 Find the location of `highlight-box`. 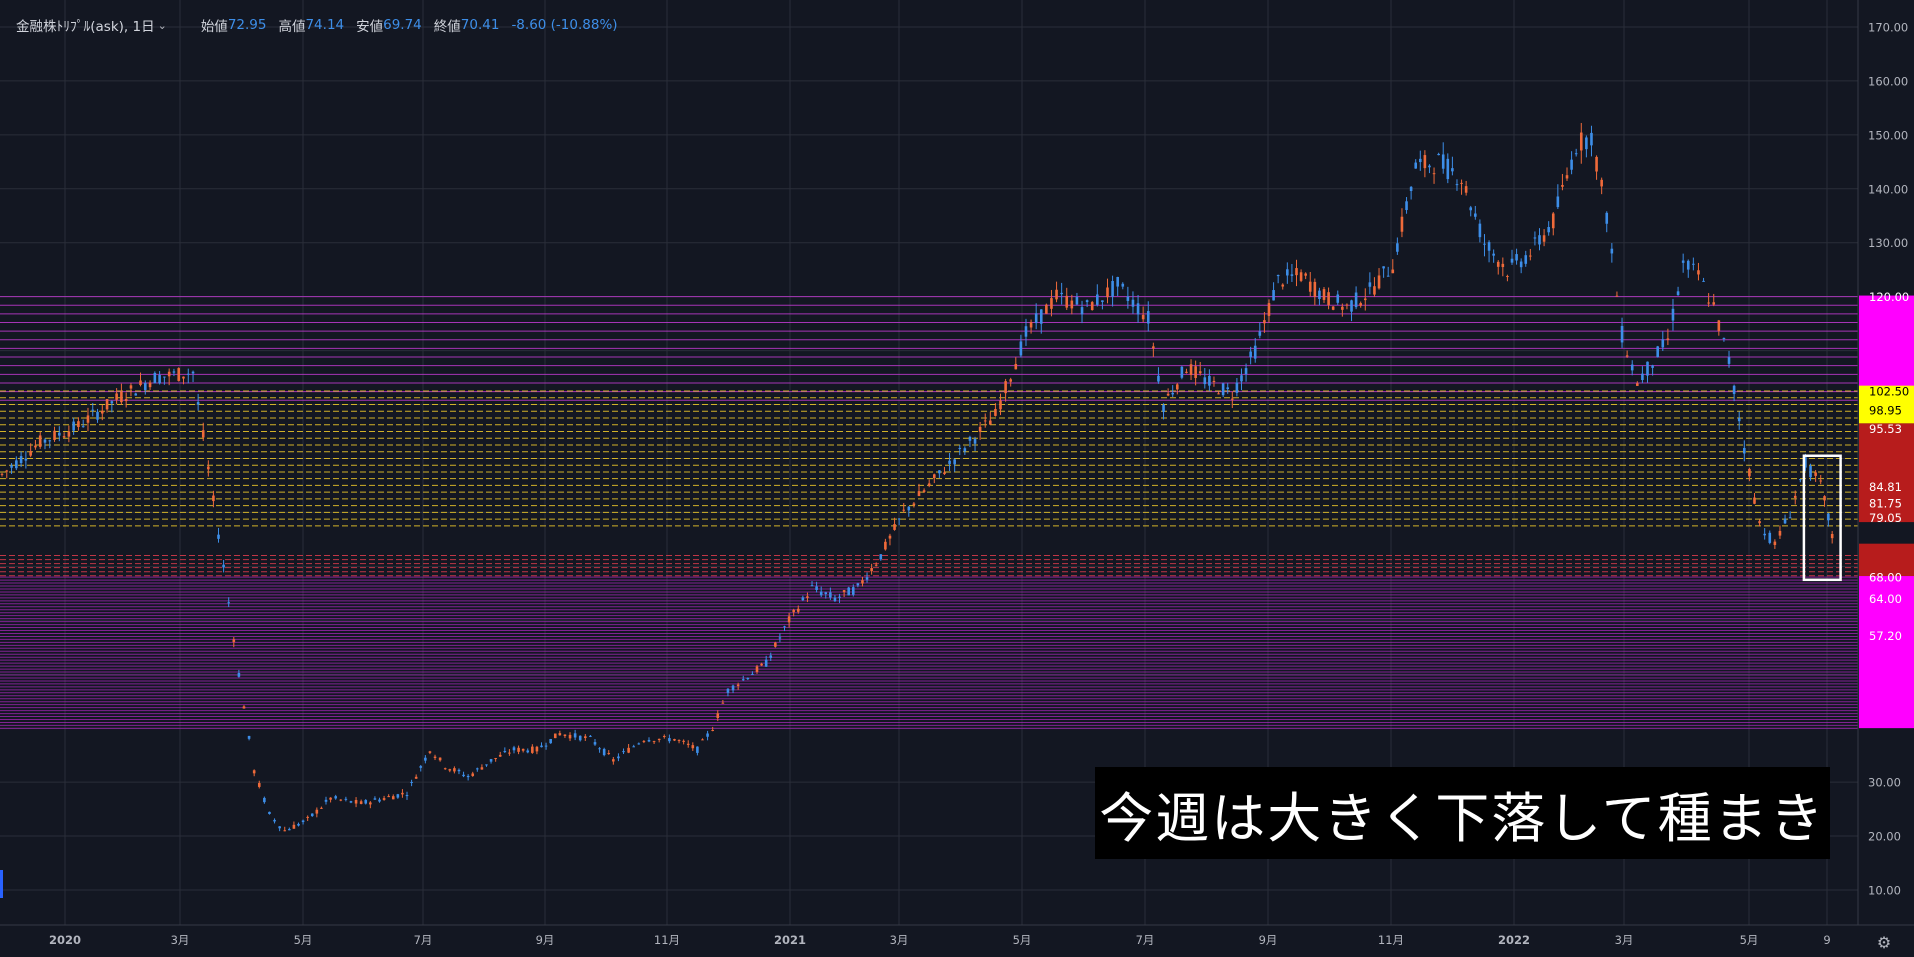

highlight-box is located at coordinates (1822, 518).